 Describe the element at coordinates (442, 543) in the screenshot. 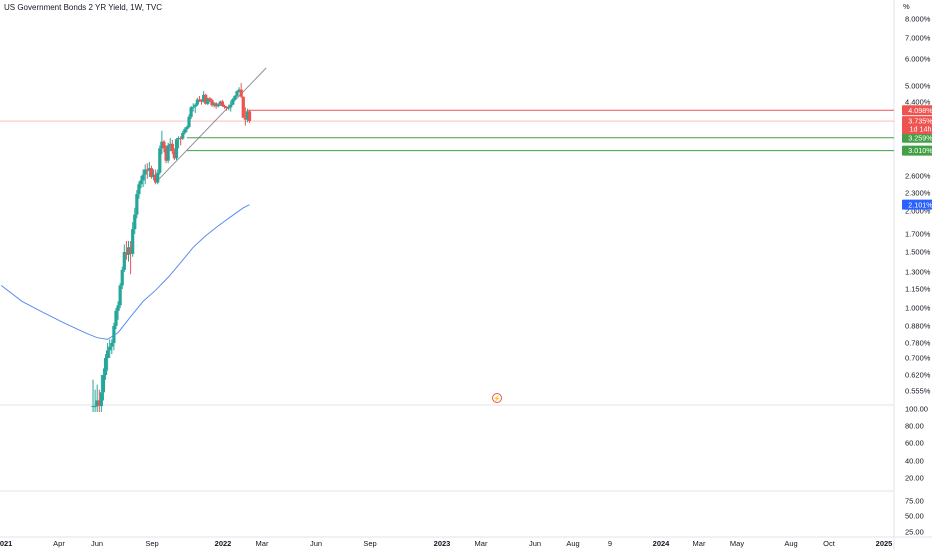

I see `time-axis-tick: 2023` at that location.